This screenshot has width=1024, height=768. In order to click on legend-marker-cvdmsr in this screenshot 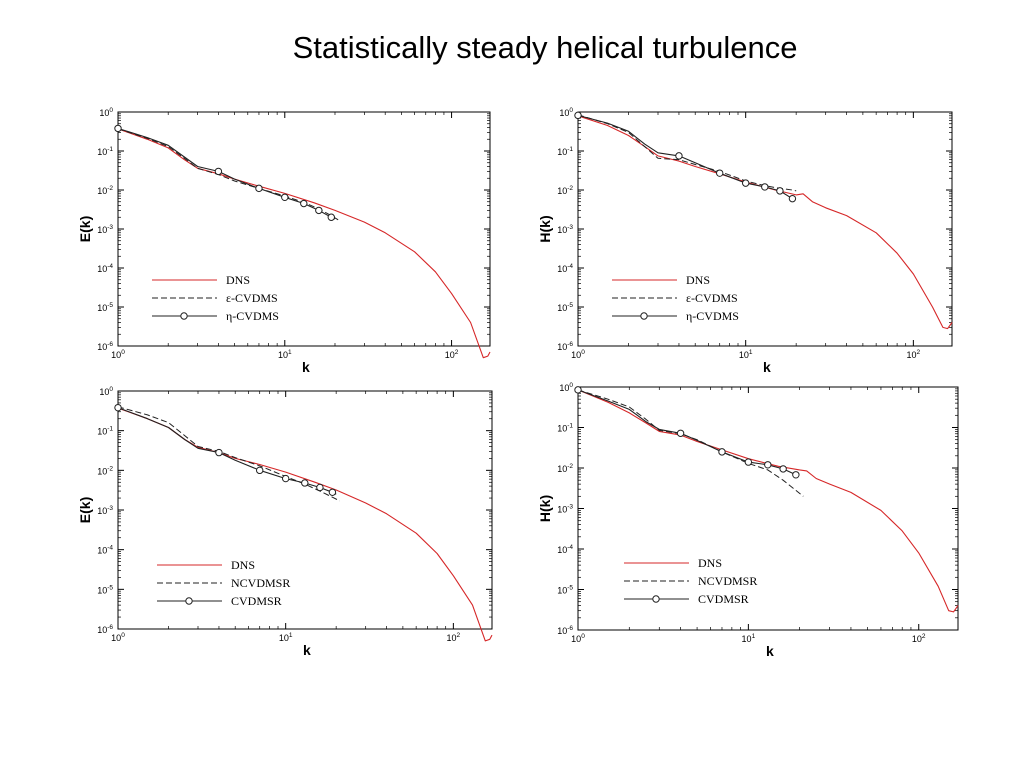, I will do `click(656, 599)`.